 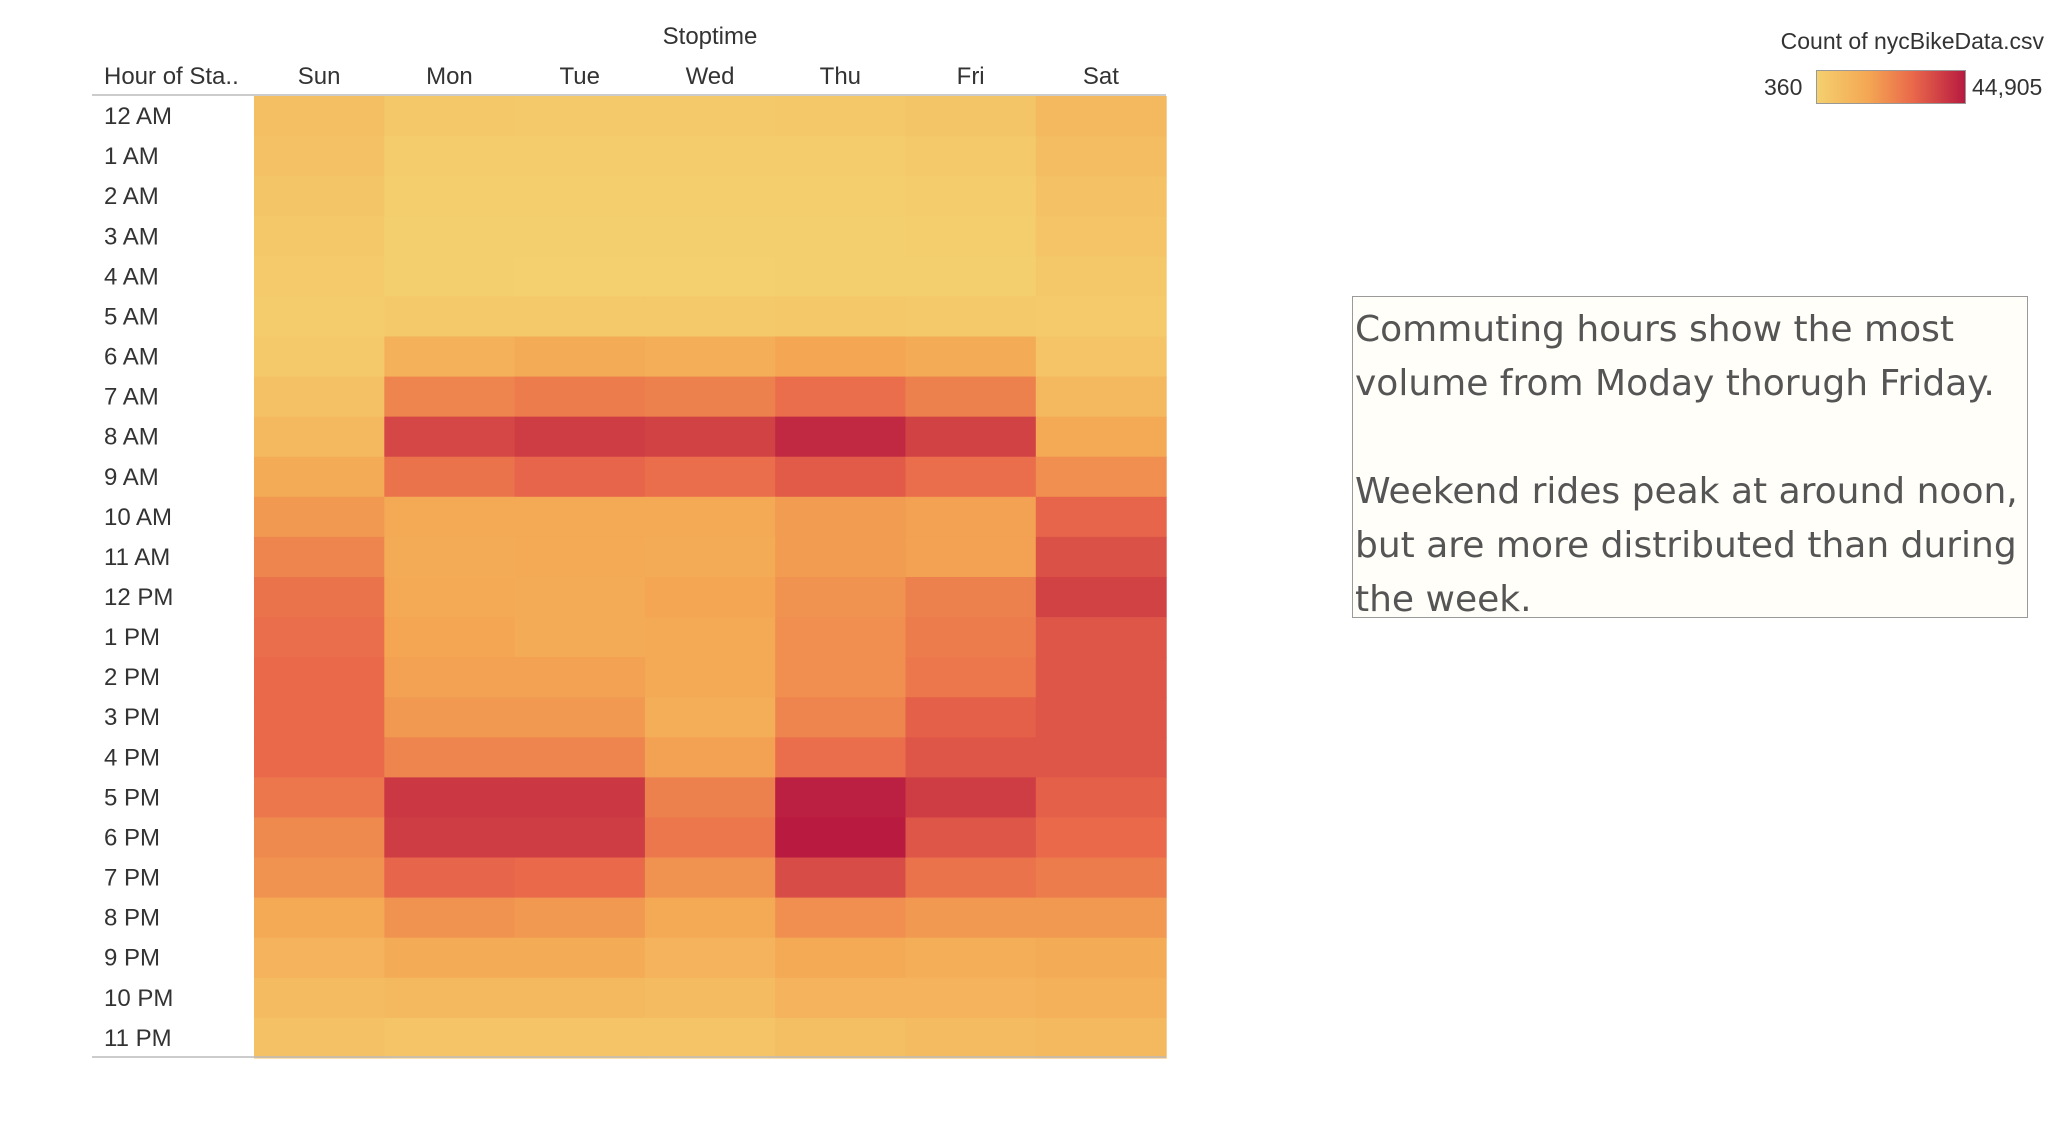 I want to click on row-label: 5 PM, so click(x=132, y=797).